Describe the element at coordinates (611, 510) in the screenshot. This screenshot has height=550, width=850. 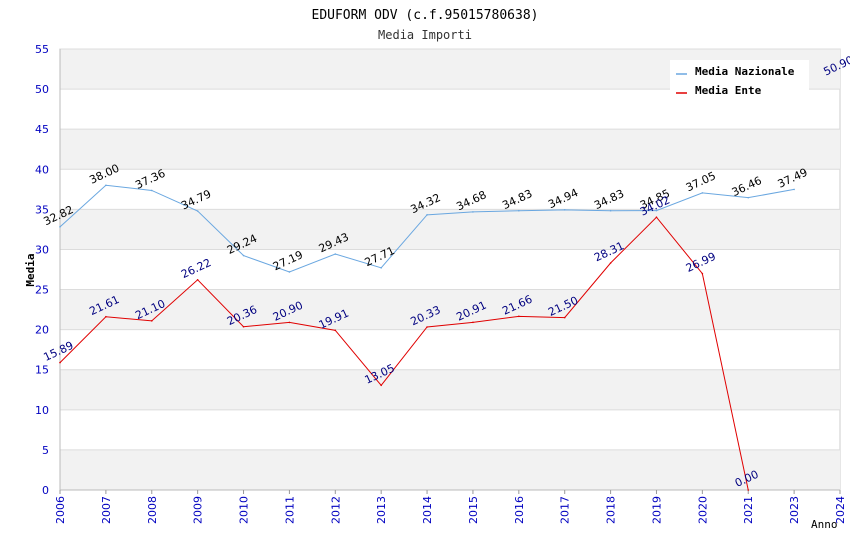
I see `x-tick-label: 2018` at that location.